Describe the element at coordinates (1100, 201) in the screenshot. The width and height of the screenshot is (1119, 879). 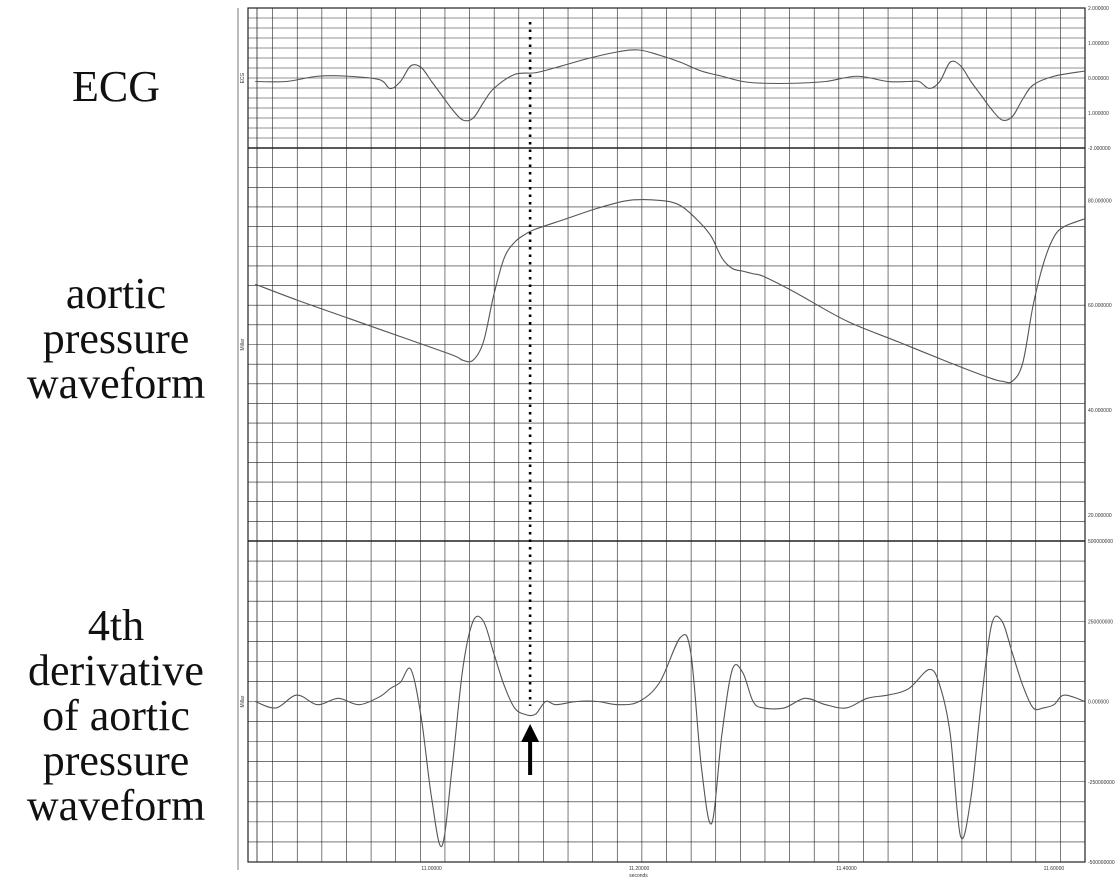
I see `y-tick-label: 80.000000` at that location.